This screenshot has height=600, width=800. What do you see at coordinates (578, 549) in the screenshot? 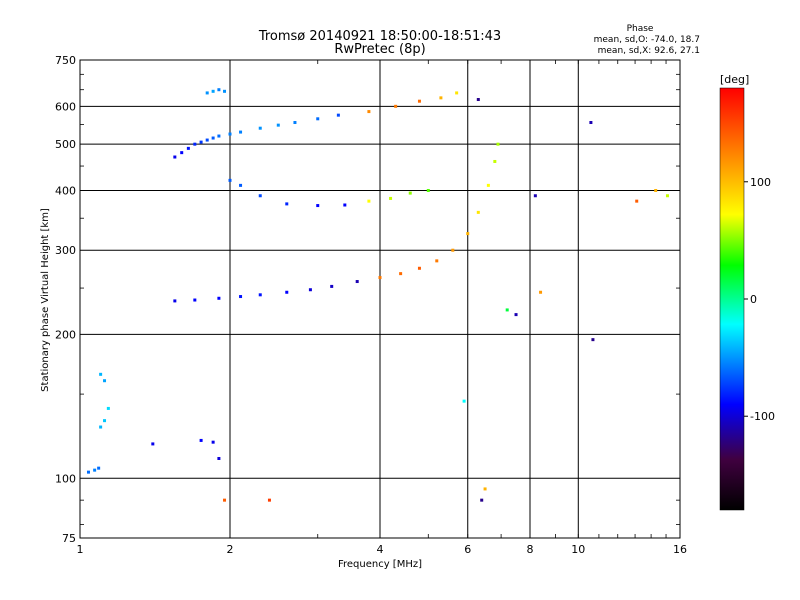
I see `x-tick-label: 10` at bounding box center [578, 549].